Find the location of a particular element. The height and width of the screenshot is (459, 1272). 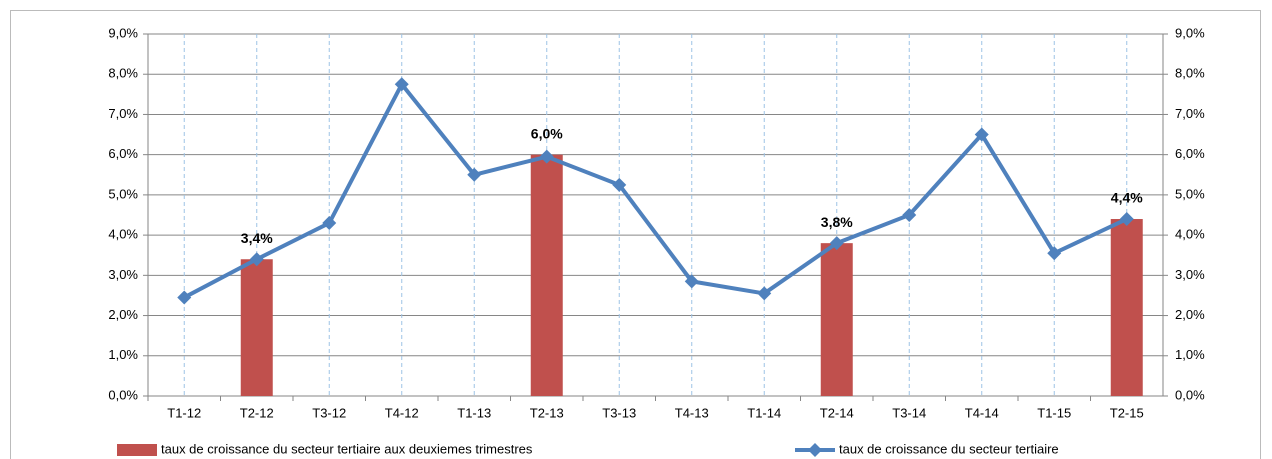

x-tick-label: T4-13 is located at coordinates (692, 412).